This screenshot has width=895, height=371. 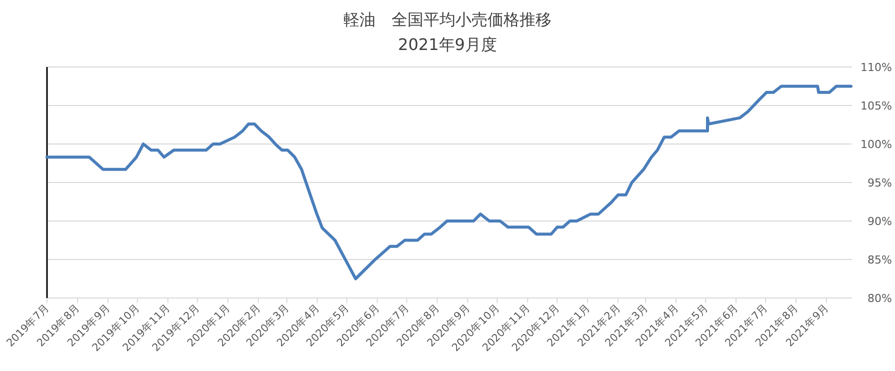 What do you see at coordinates (448, 19) in the screenshot?
I see `chart-title: 軽油 全国平均小売価格推移` at bounding box center [448, 19].